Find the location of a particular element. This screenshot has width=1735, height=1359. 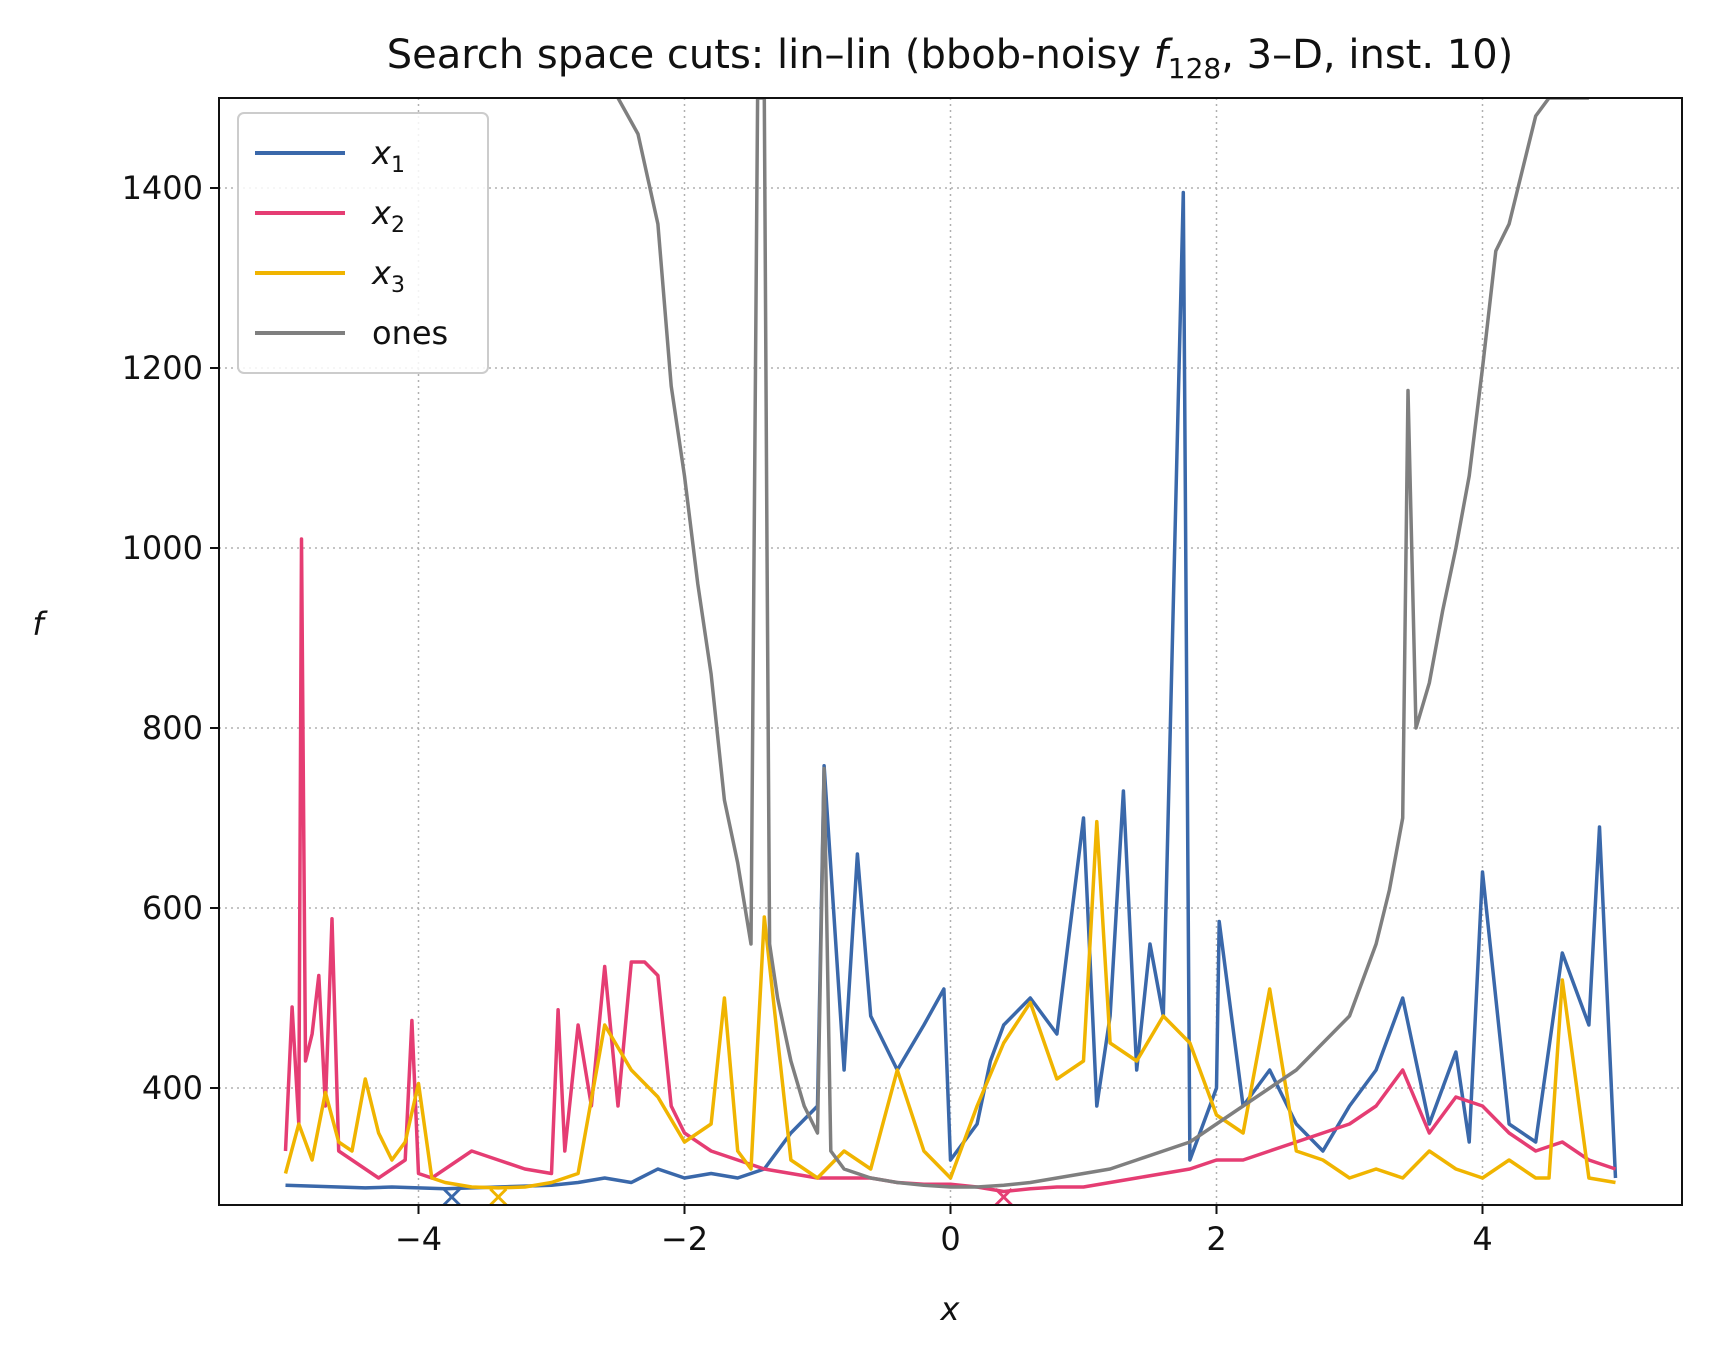

x-tick-label: 0 is located at coordinates (950, 1239).